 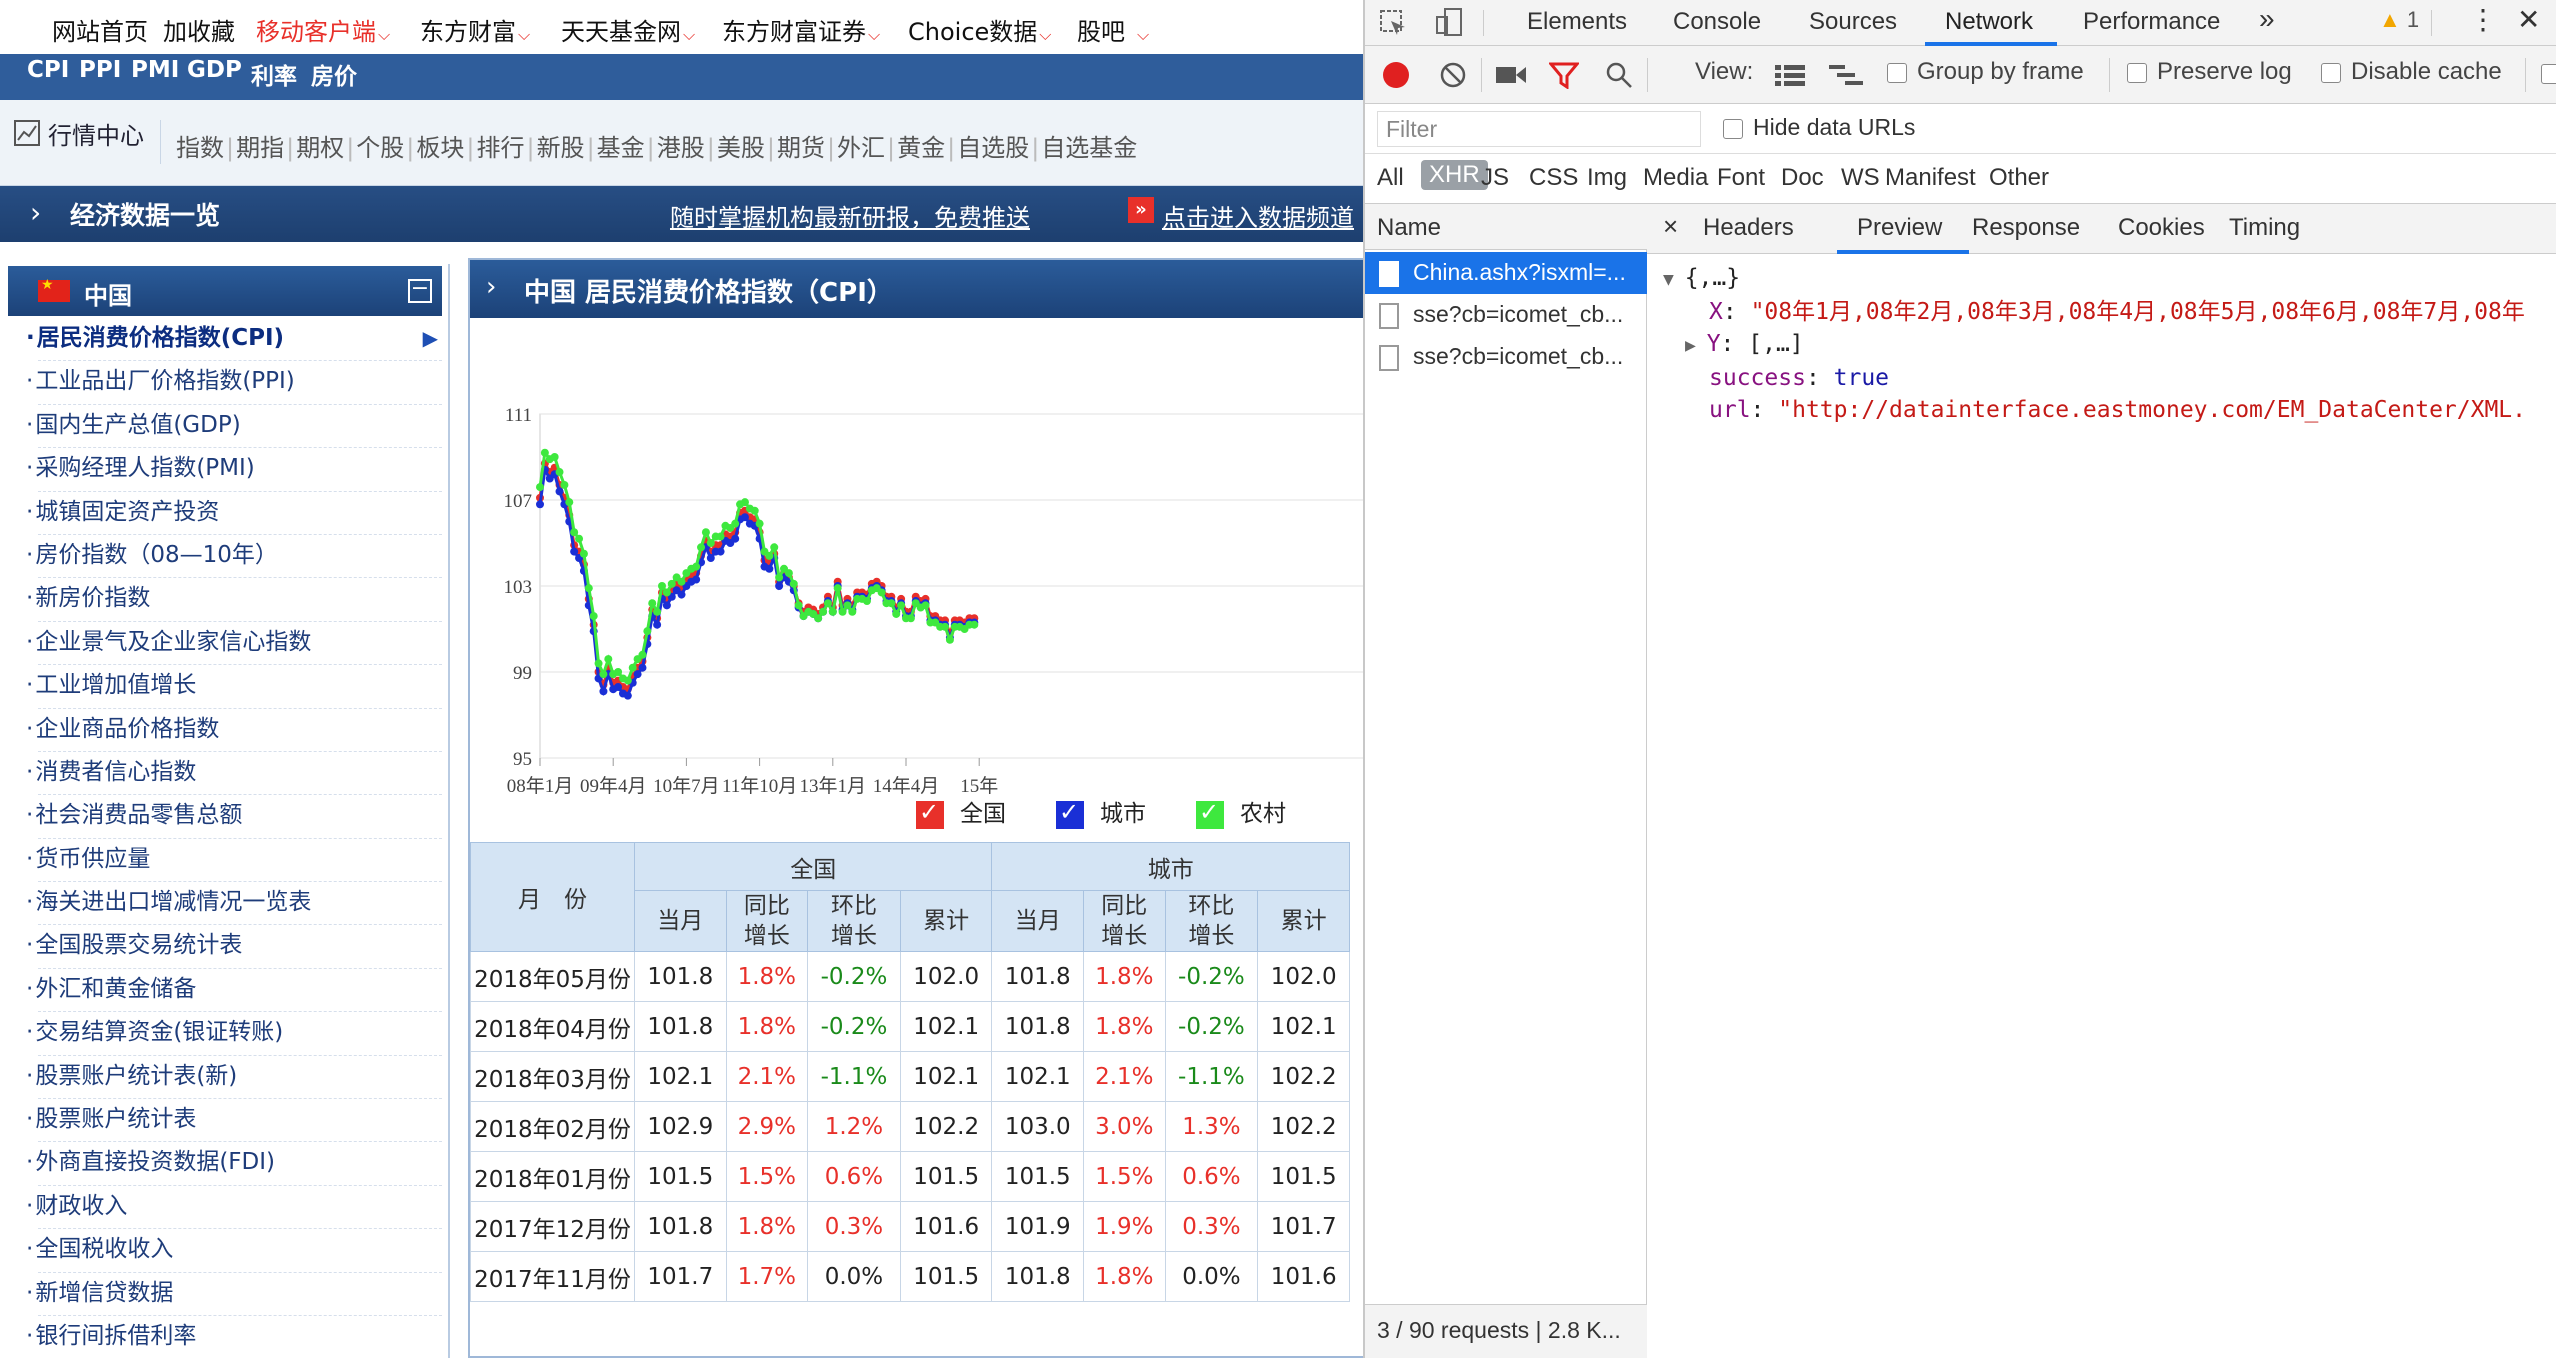 What do you see at coordinates (234, 1034) in the screenshot?
I see `sidebar-item: ·交易结算资金(银证转账)` at bounding box center [234, 1034].